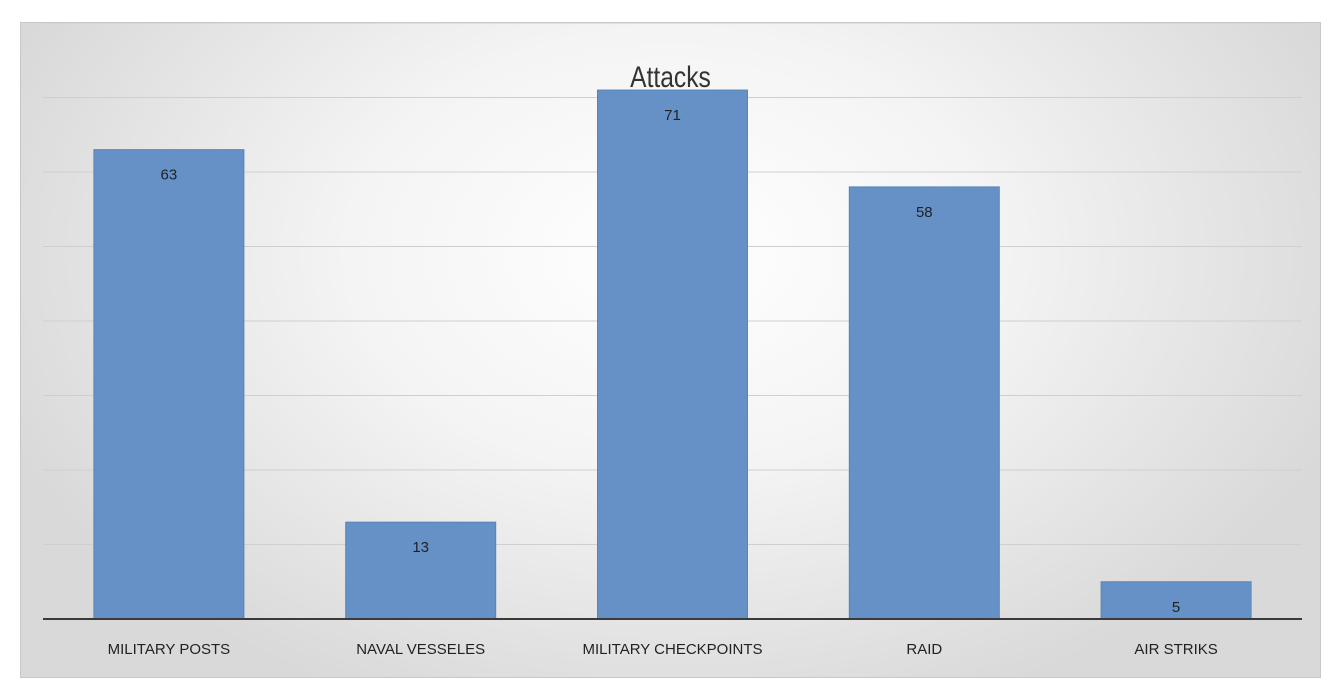 This screenshot has width=1341, height=693. Describe the element at coordinates (672, 649) in the screenshot. I see `category-label: MILITARY CHECKPOINTS` at that location.